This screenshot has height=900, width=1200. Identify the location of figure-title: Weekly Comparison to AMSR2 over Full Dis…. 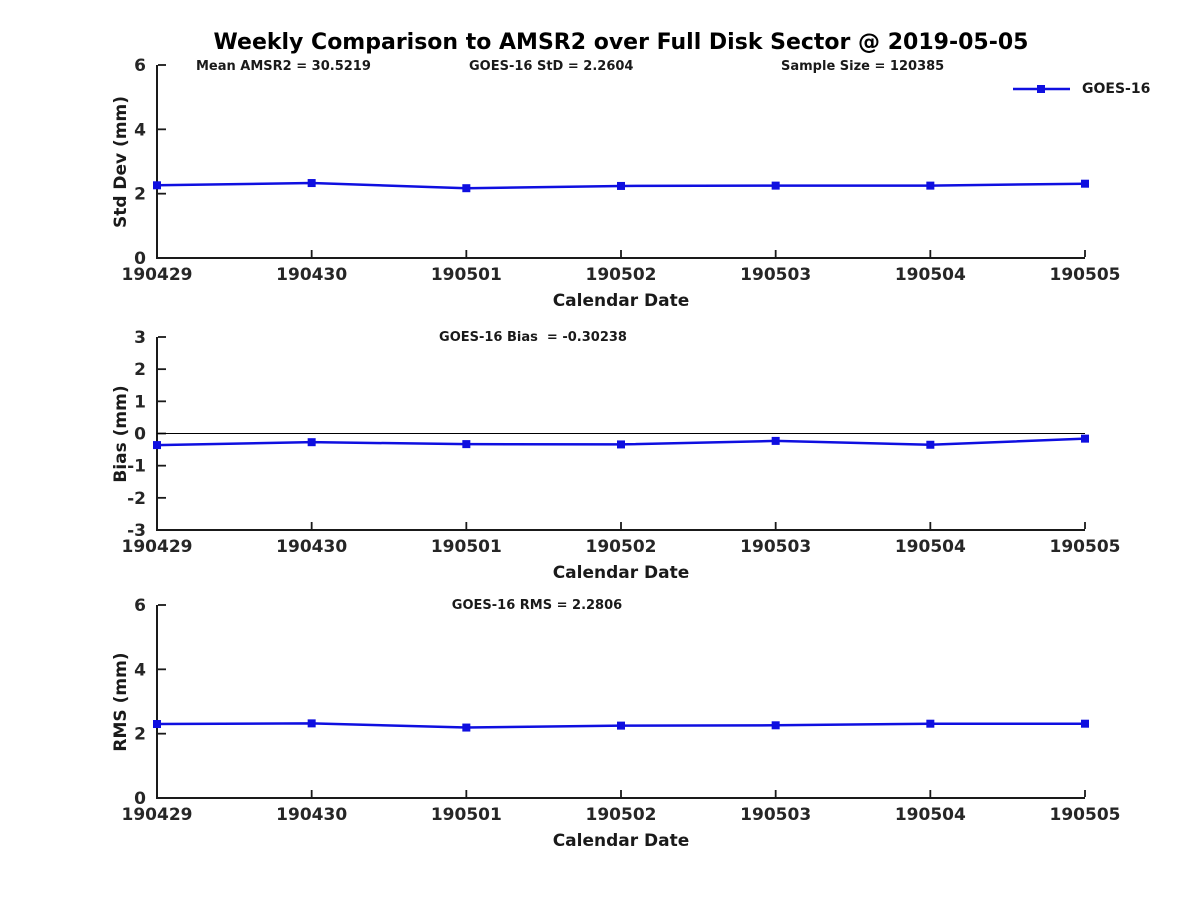
(621, 42).